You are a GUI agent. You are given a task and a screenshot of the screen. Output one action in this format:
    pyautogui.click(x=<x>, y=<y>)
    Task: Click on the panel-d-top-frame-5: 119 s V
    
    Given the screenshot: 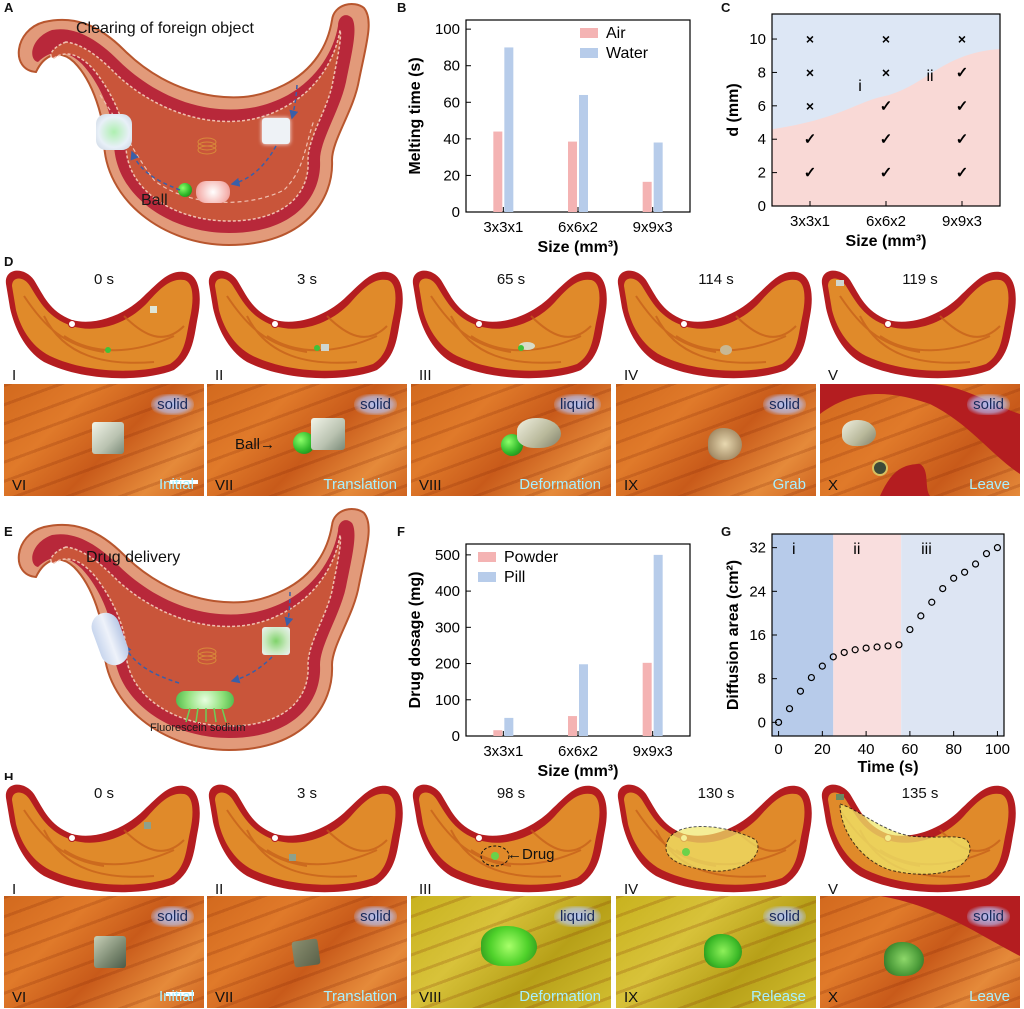 What is the action you would take?
    pyautogui.click(x=920, y=326)
    